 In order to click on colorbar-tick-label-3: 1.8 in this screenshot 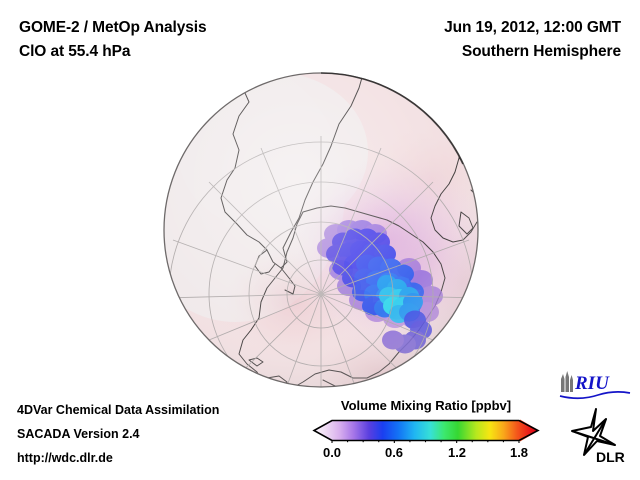, I will do `click(519, 452)`.